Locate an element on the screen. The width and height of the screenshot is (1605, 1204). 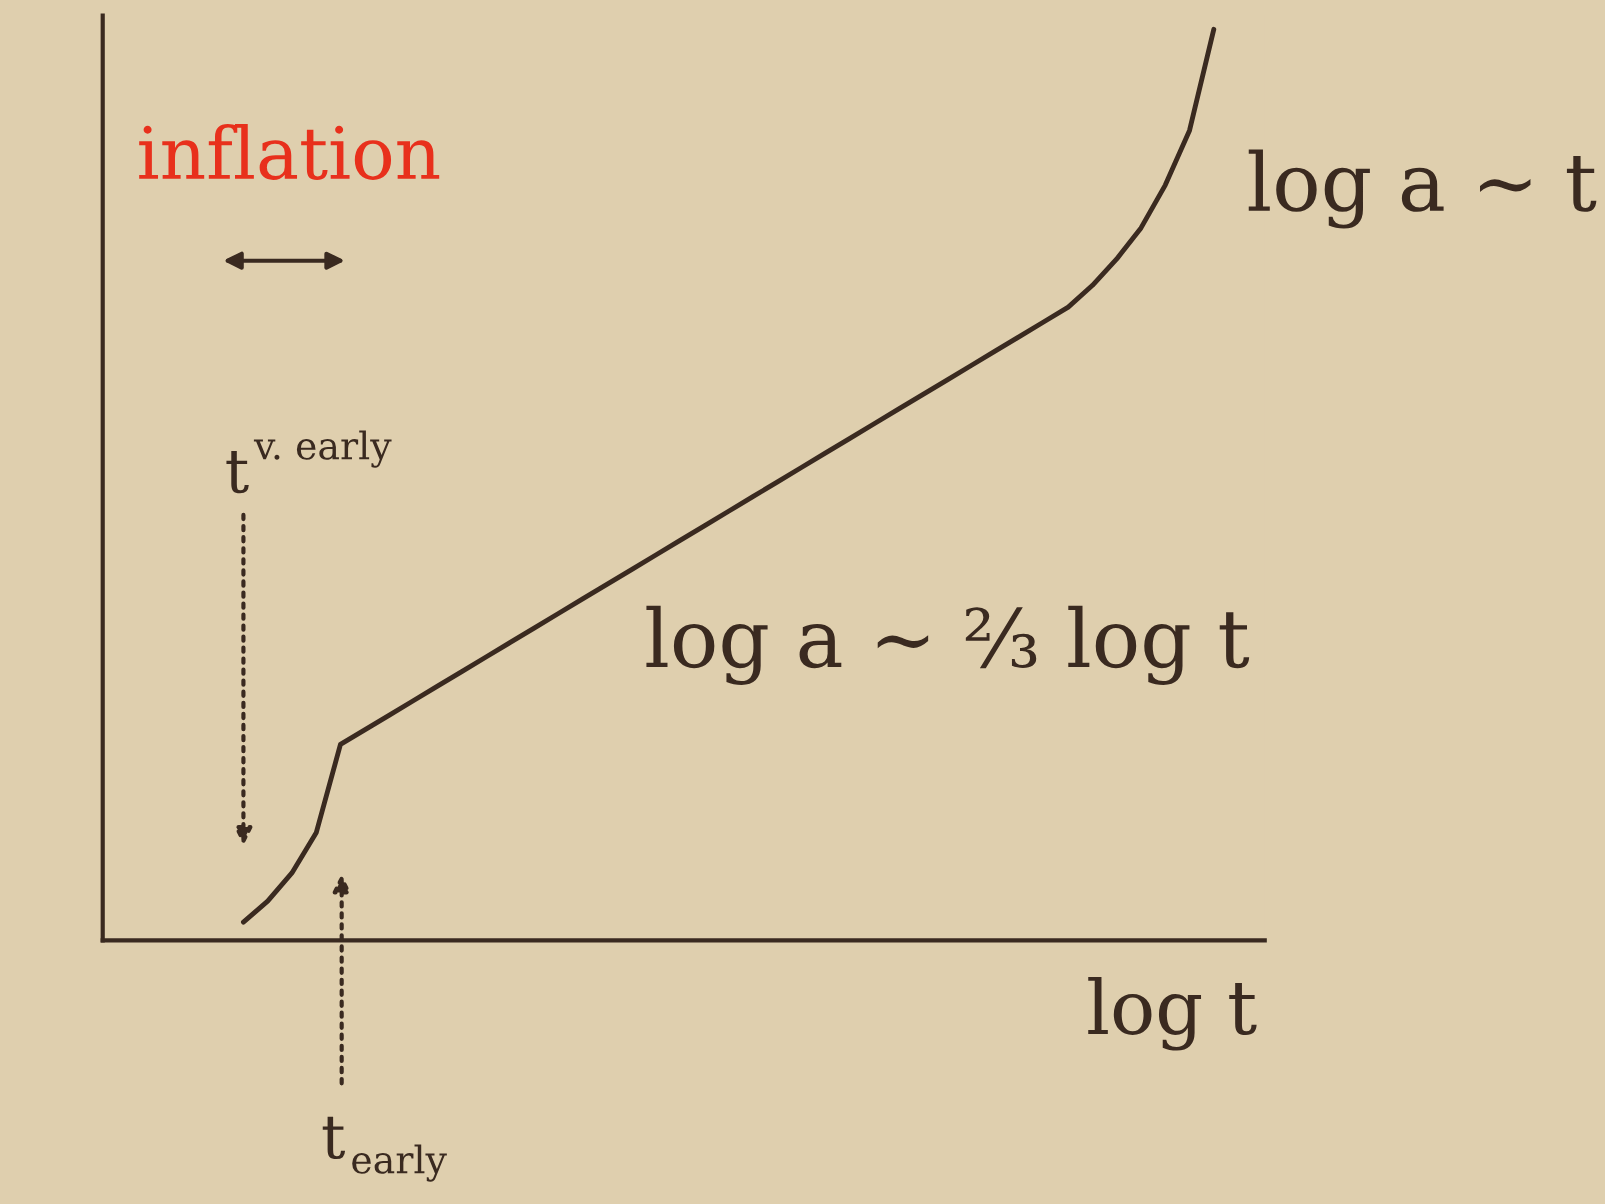
annotation: inflation is located at coordinates (289, 151).